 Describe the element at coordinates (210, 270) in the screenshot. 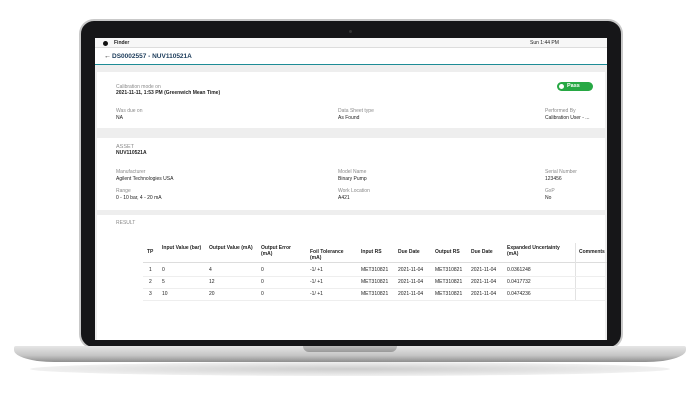

I see `table-cell: 4` at that location.